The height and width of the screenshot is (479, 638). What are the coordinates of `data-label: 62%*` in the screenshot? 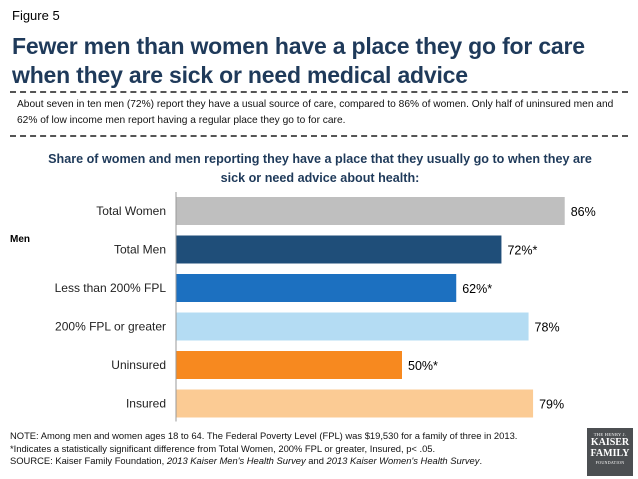 It's located at (477, 289).